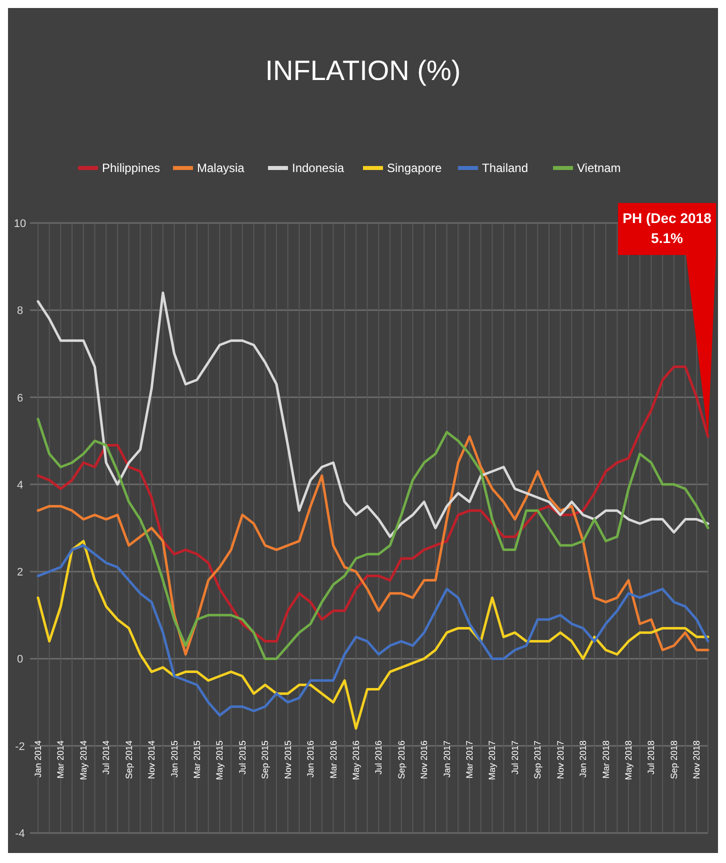  I want to click on y-tick-label: 8, so click(20, 311).